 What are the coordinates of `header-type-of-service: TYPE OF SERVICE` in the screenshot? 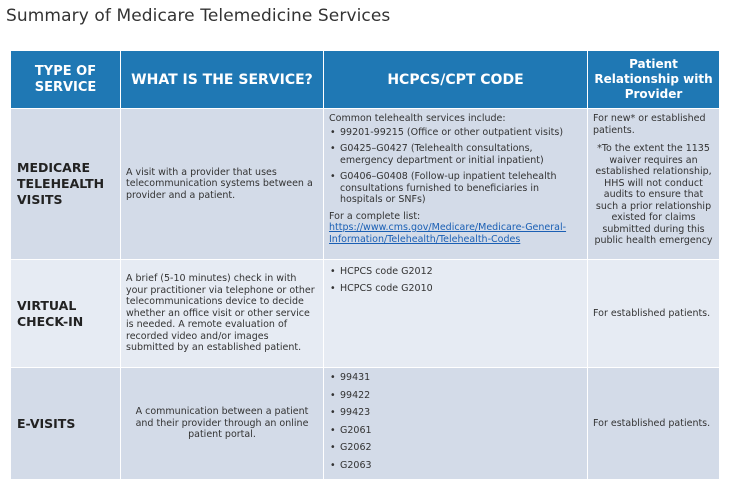 It's located at (65, 79).